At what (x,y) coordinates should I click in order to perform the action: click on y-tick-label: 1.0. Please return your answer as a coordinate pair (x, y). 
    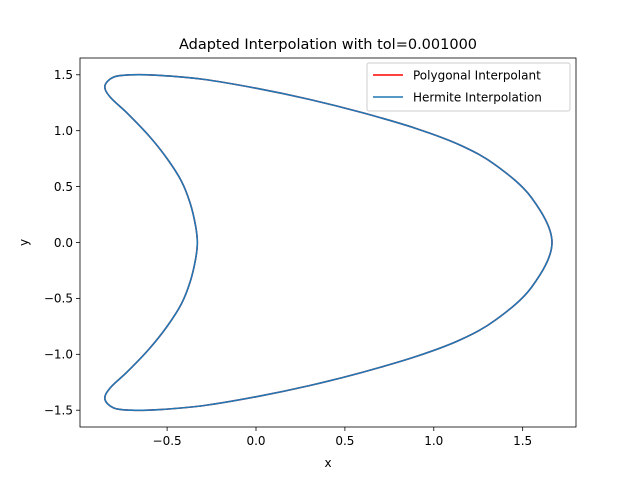
    Looking at the image, I should click on (63, 131).